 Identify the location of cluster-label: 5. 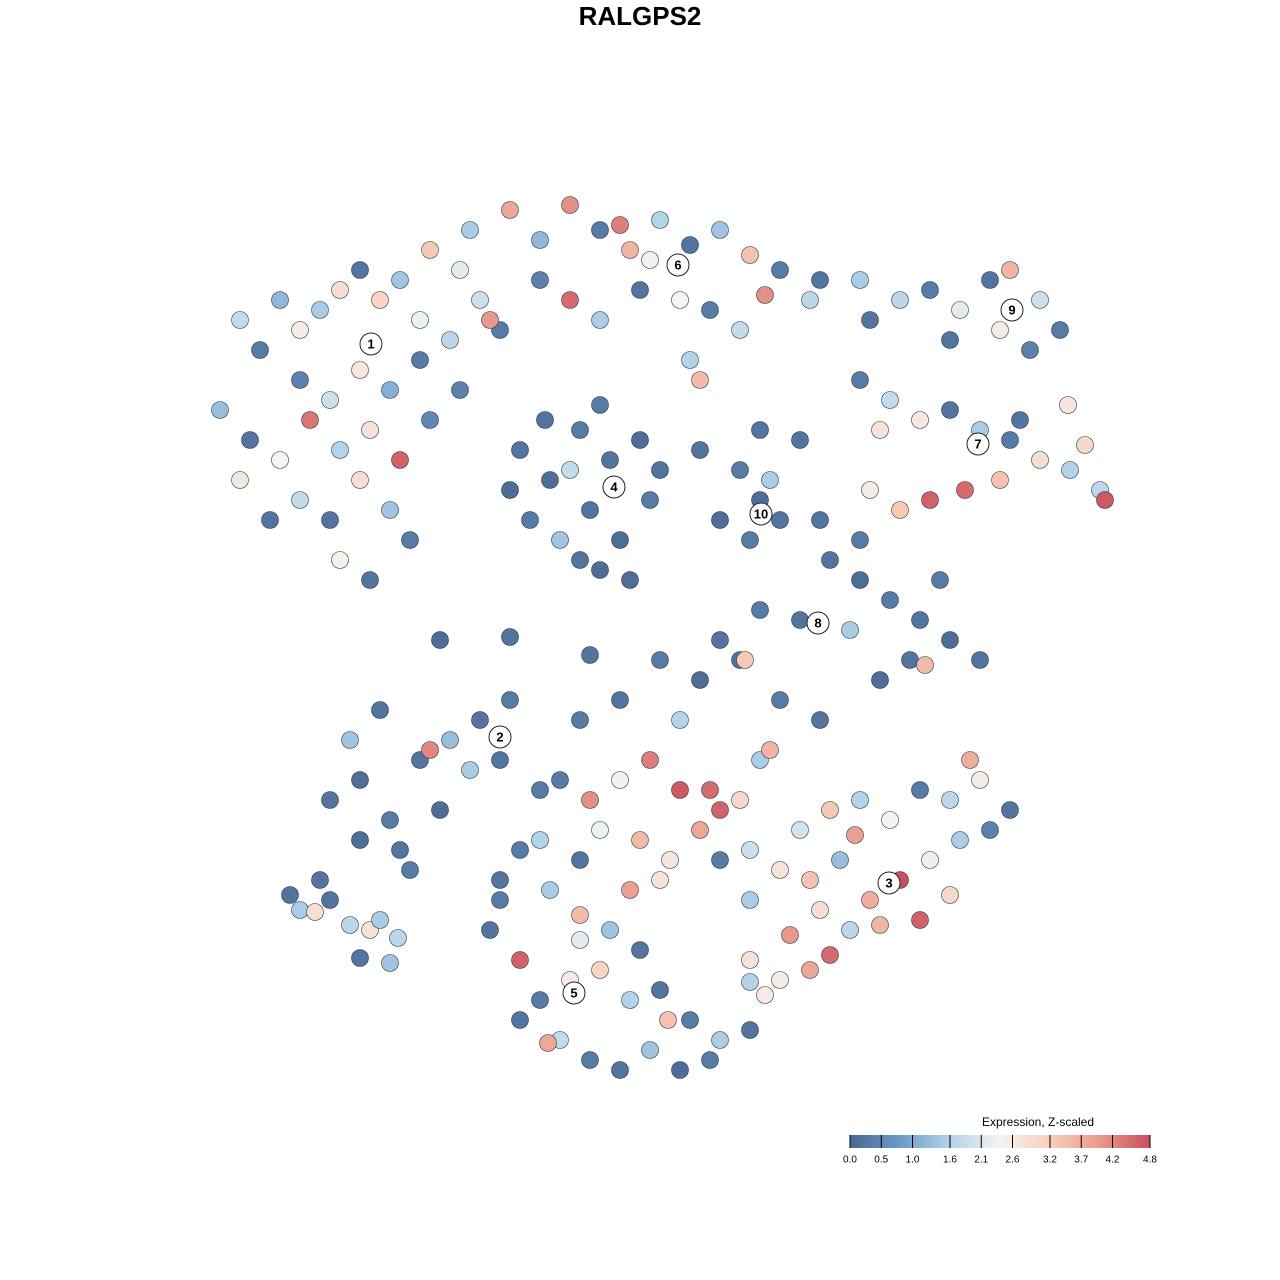
(573, 992).